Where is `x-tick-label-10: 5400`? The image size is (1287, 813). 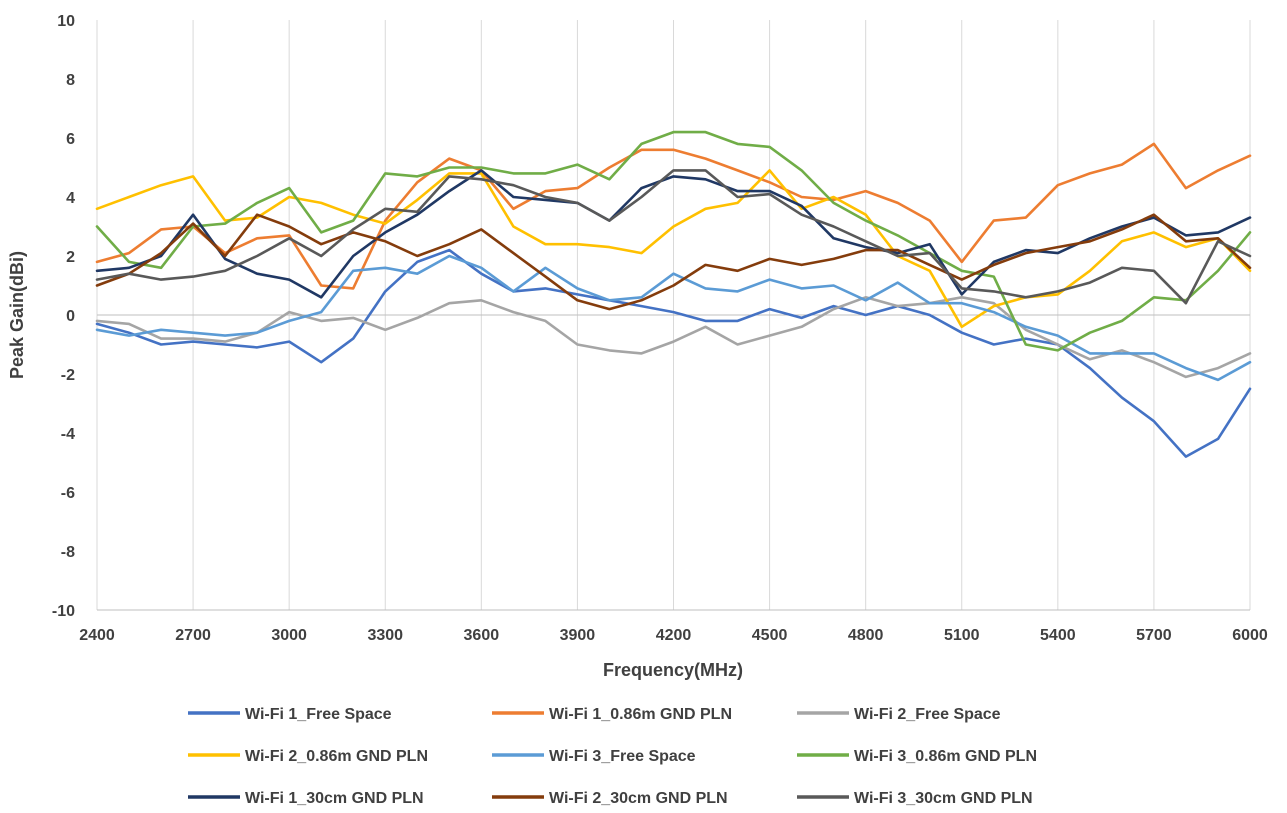 x-tick-label-10: 5400 is located at coordinates (1058, 635).